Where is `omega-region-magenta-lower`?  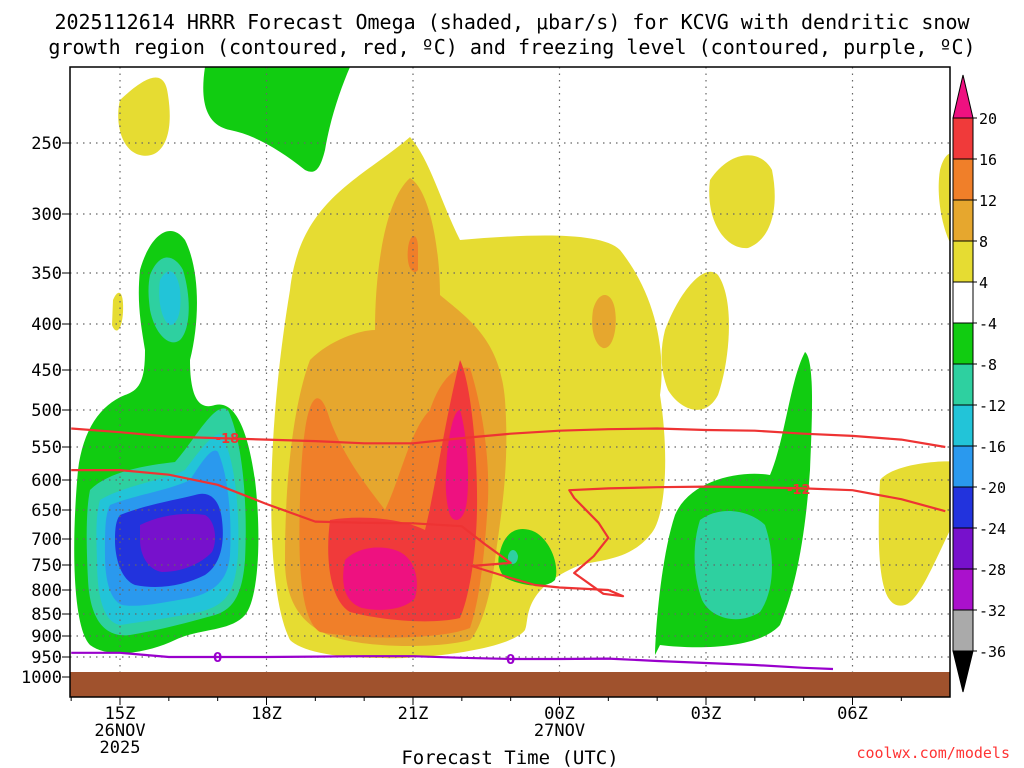
omega-region-magenta-lower is located at coordinates (380, 578).